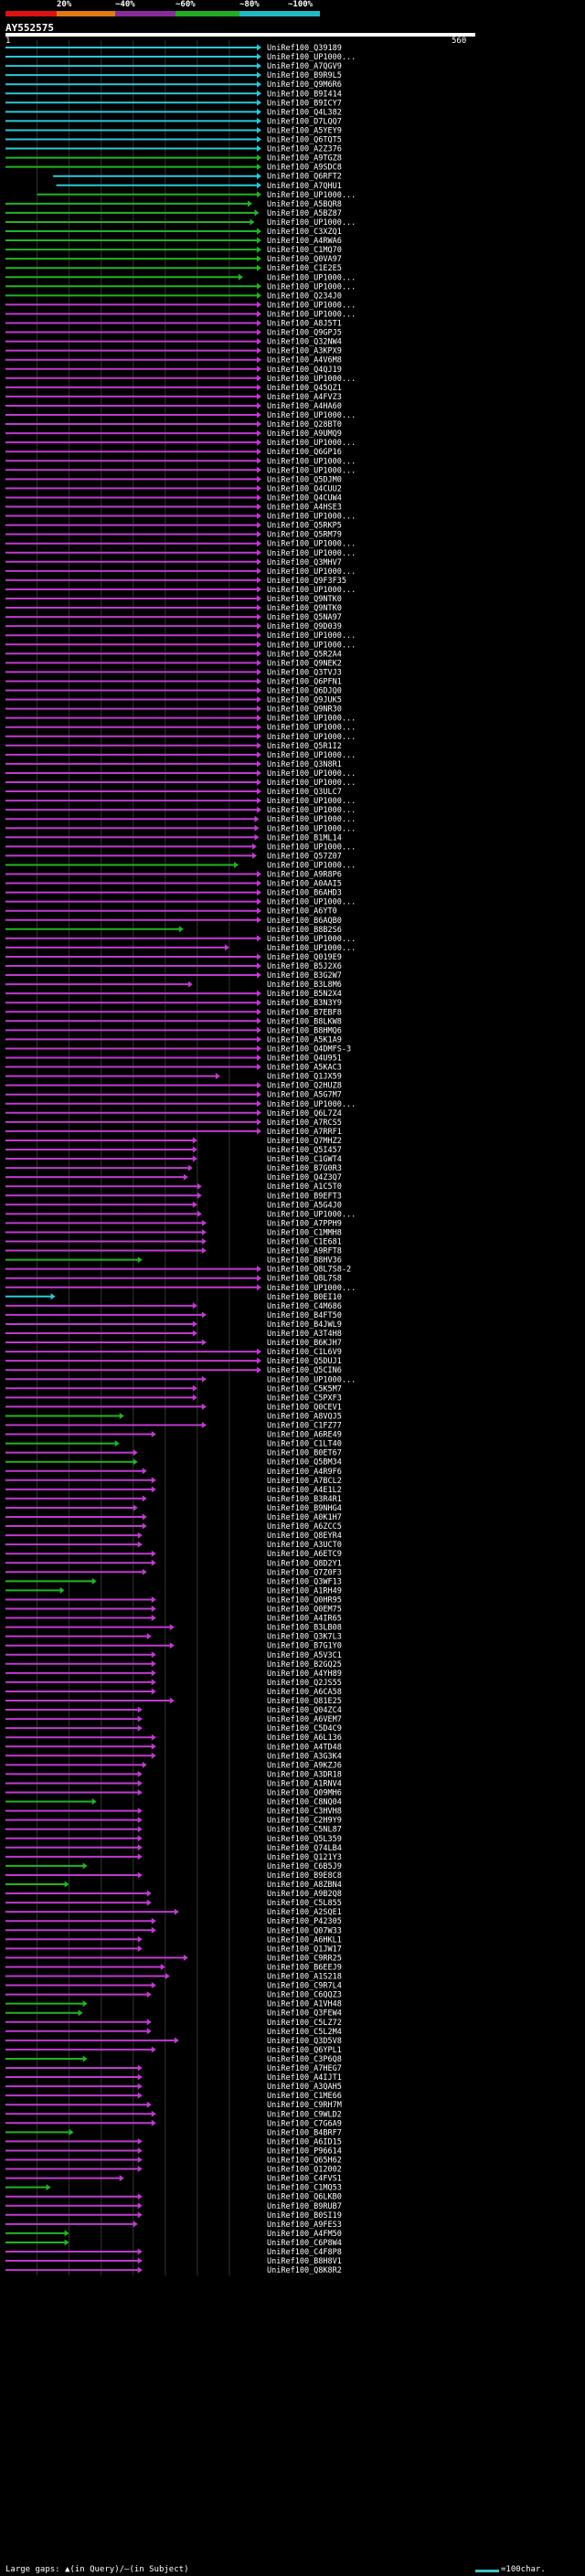 The image size is (585, 2576). Describe the element at coordinates (304, 1003) in the screenshot. I see `hit-label: UniRef100_B3N3Y9` at that location.